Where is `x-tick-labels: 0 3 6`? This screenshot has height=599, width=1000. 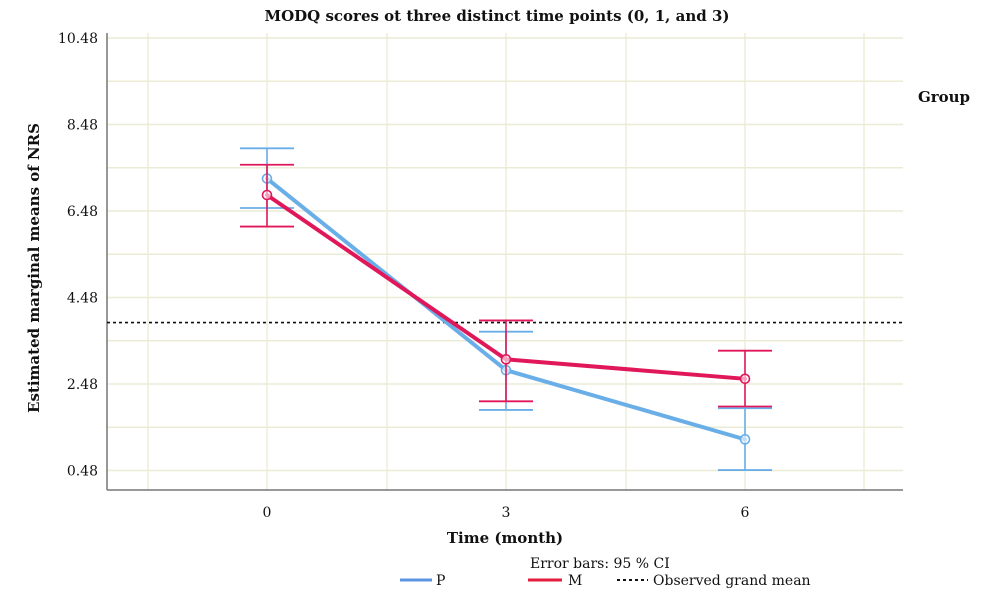
x-tick-labels: 0 3 6 is located at coordinates (506, 513).